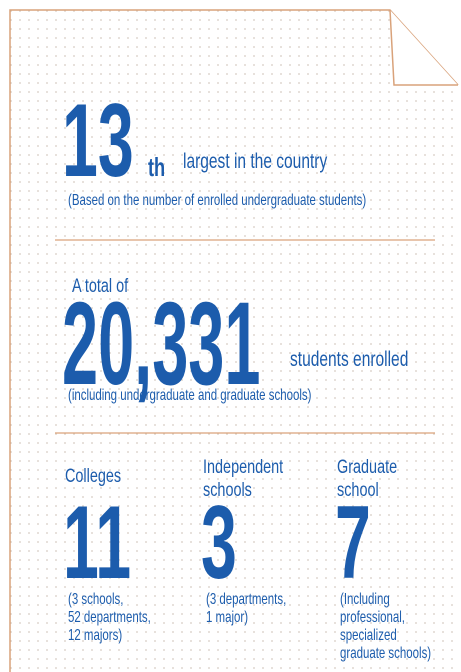 Image resolution: width=461 pixels, height=672 pixels. I want to click on unit-label: schools, so click(227, 489).